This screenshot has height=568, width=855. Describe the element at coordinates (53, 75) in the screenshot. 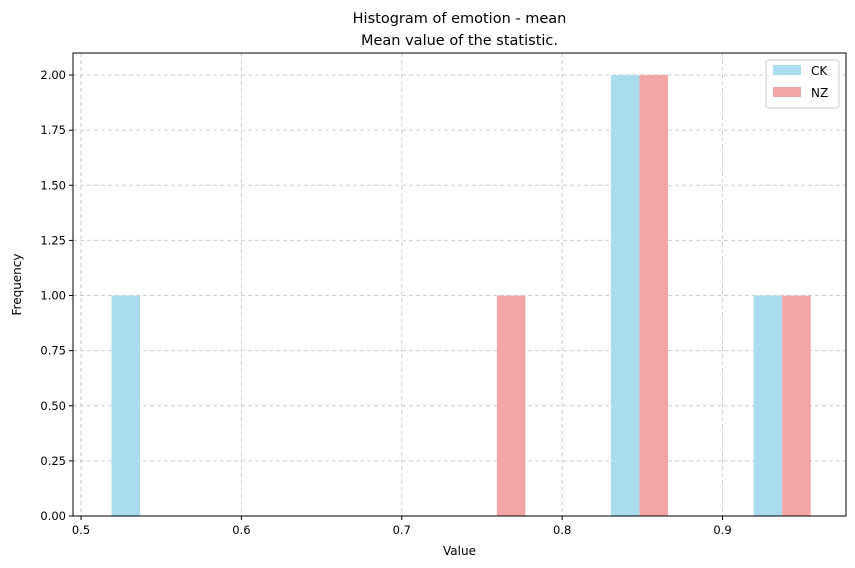

I see `y-tick-label: 2.00` at that location.